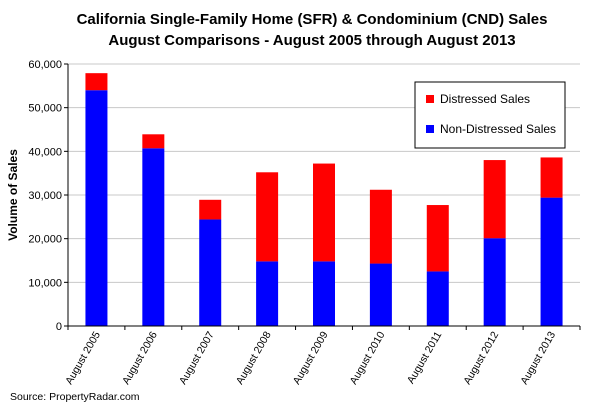 The image size is (600, 408). What do you see at coordinates (45, 109) in the screenshot?
I see `y-tick-label: 50,000` at bounding box center [45, 109].